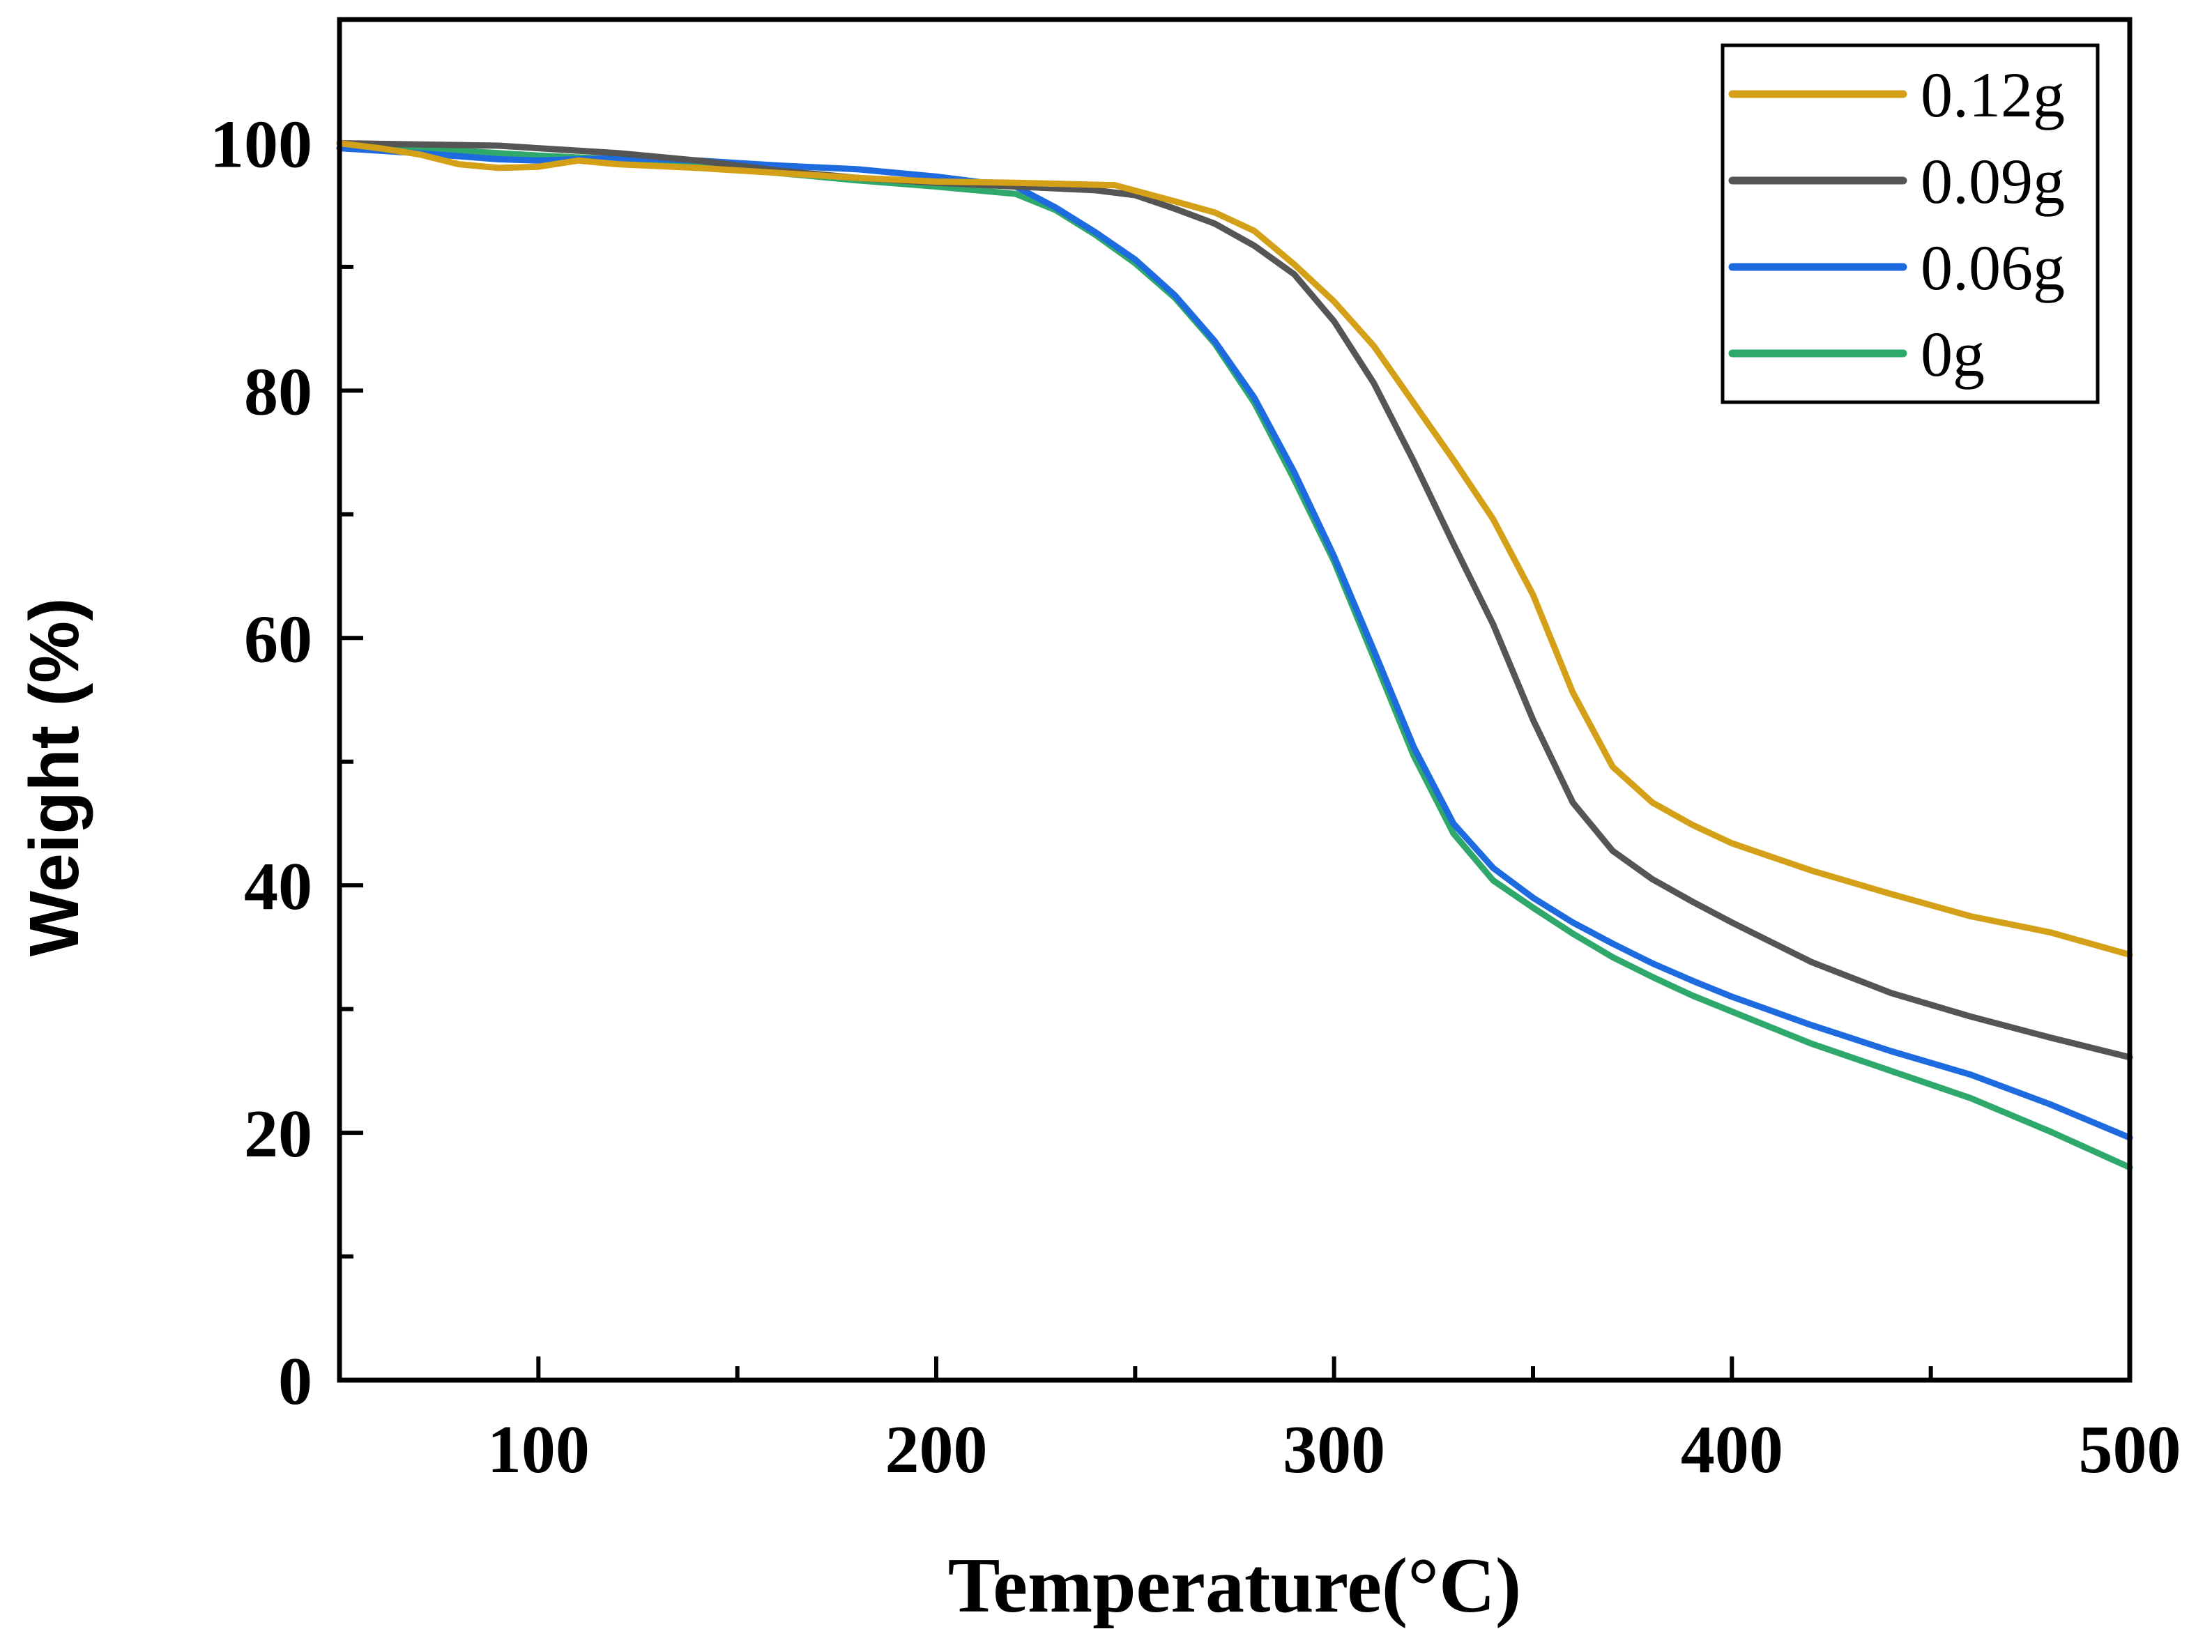  Describe the element at coordinates (1234, 1586) in the screenshot. I see `x-axis-title: Temperature(°C)` at that location.